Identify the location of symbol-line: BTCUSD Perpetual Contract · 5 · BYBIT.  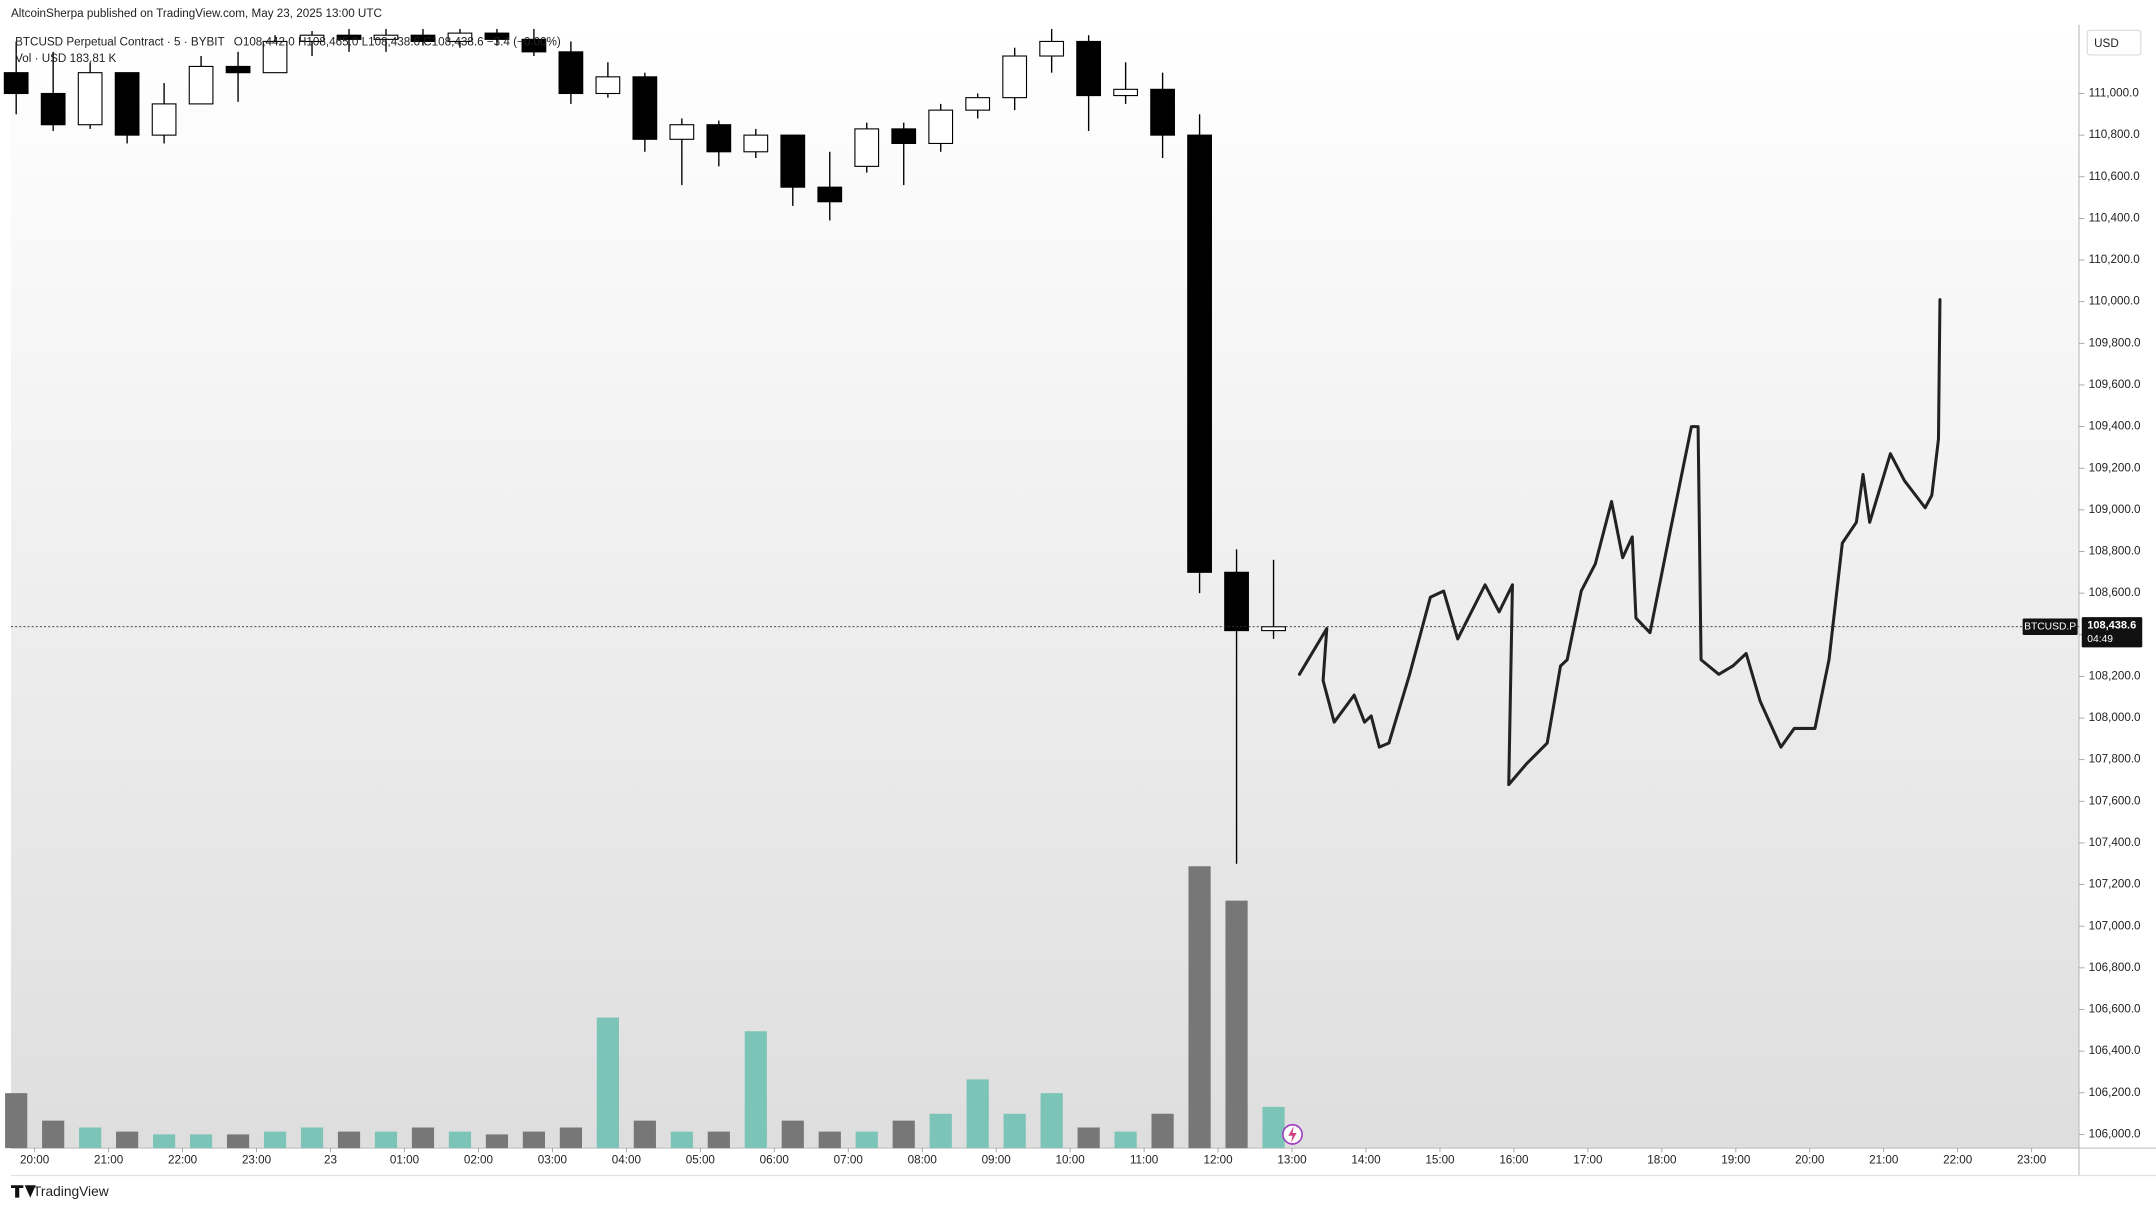
(120, 42).